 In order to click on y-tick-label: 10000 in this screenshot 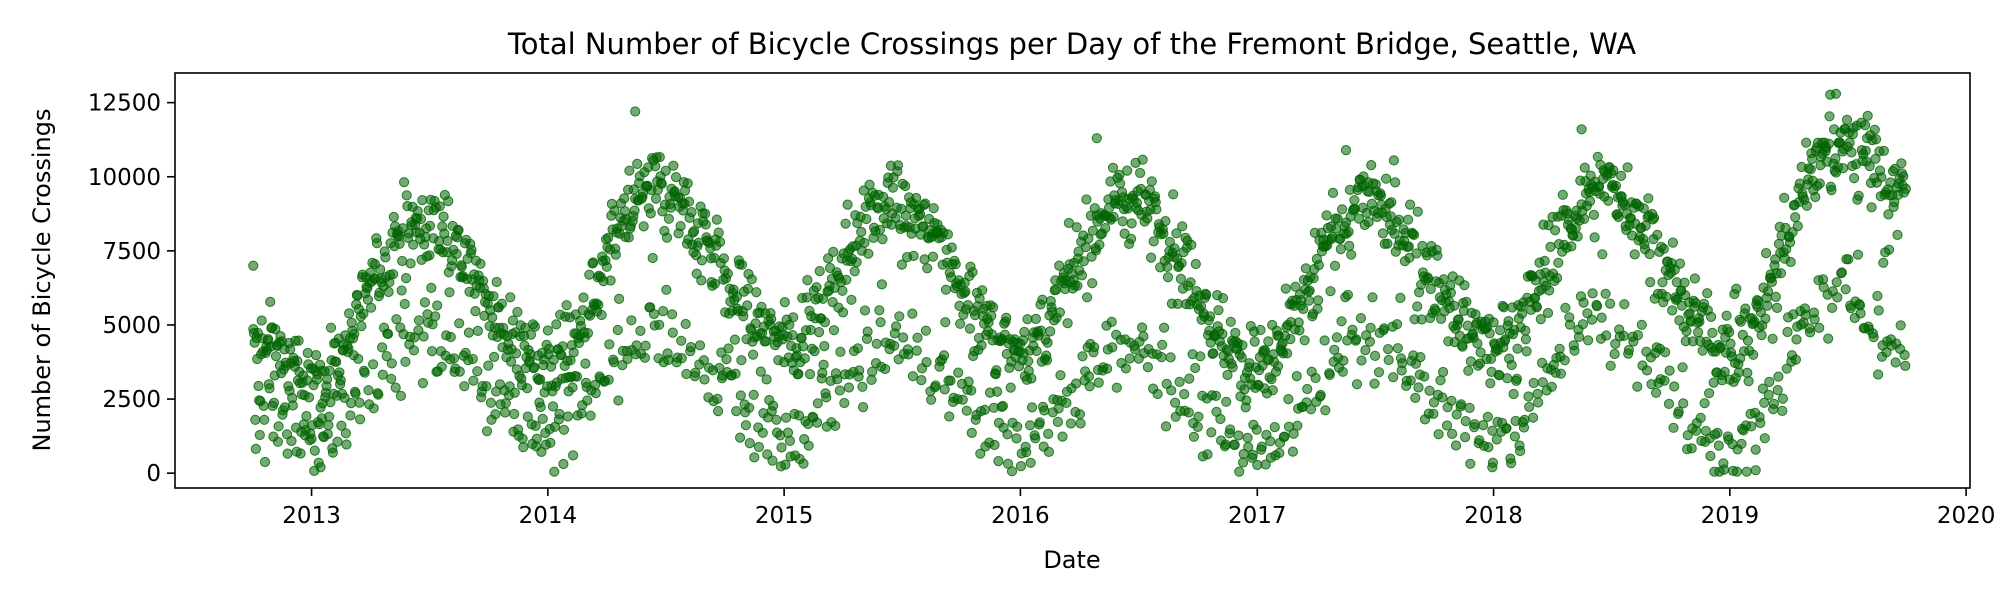, I will do `click(124, 178)`.